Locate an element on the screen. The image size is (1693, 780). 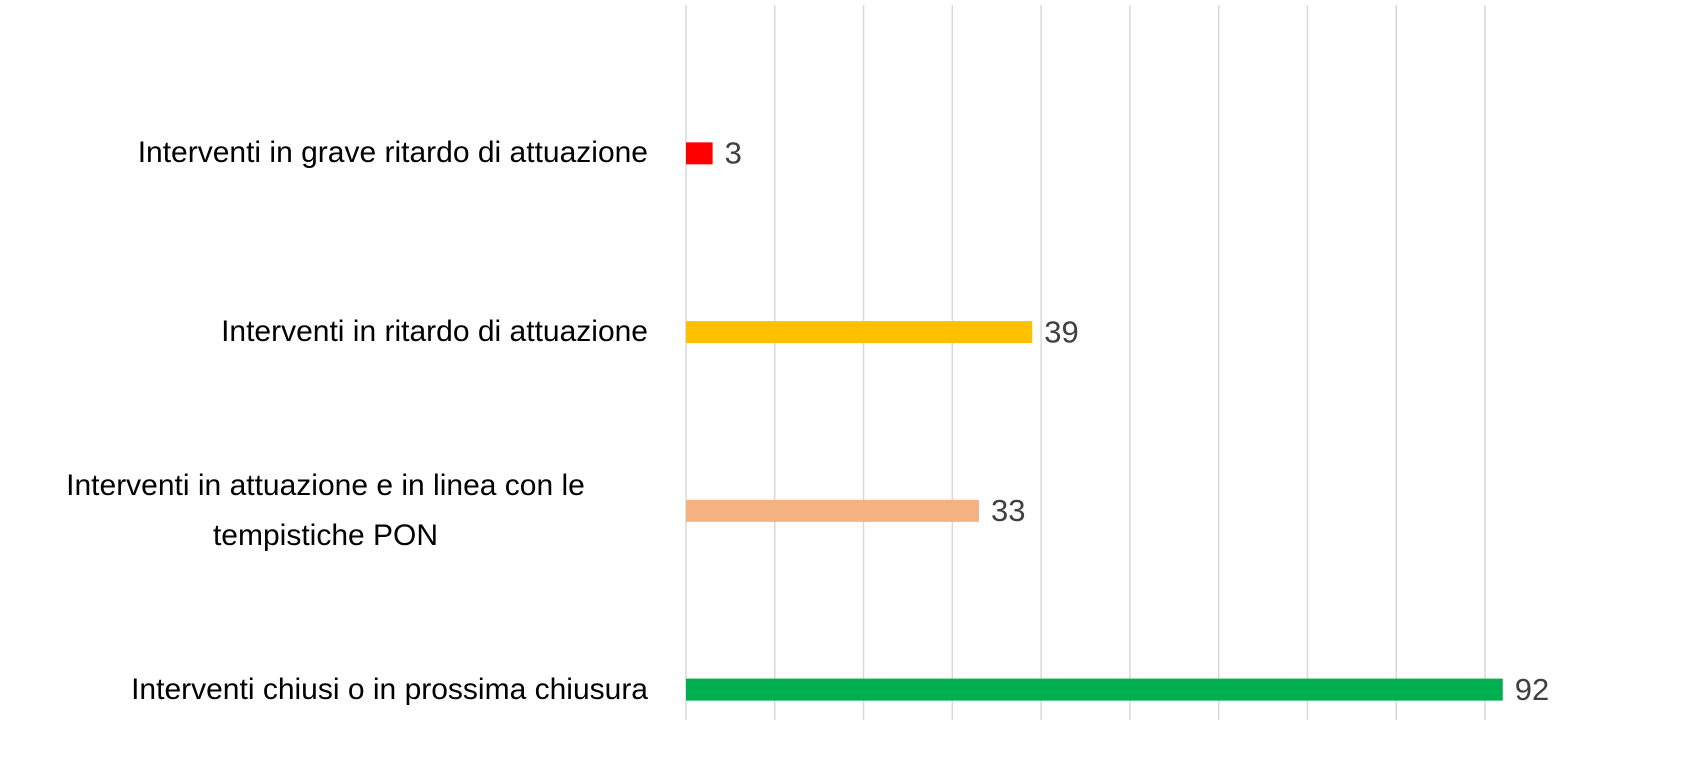
value-label: 92 is located at coordinates (1532, 689).